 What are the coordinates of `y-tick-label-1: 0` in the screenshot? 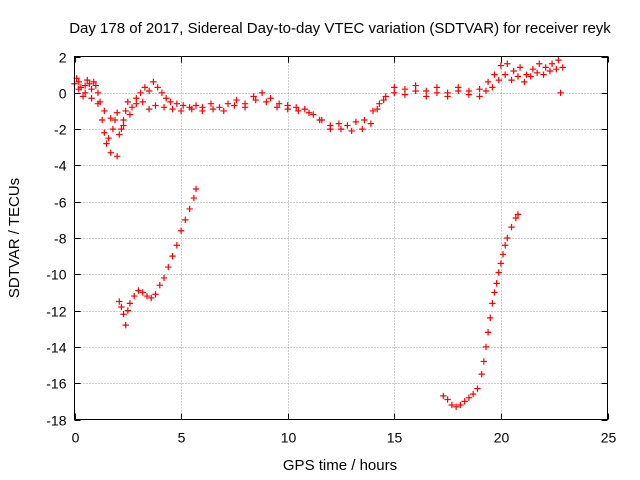 It's located at (63, 94).